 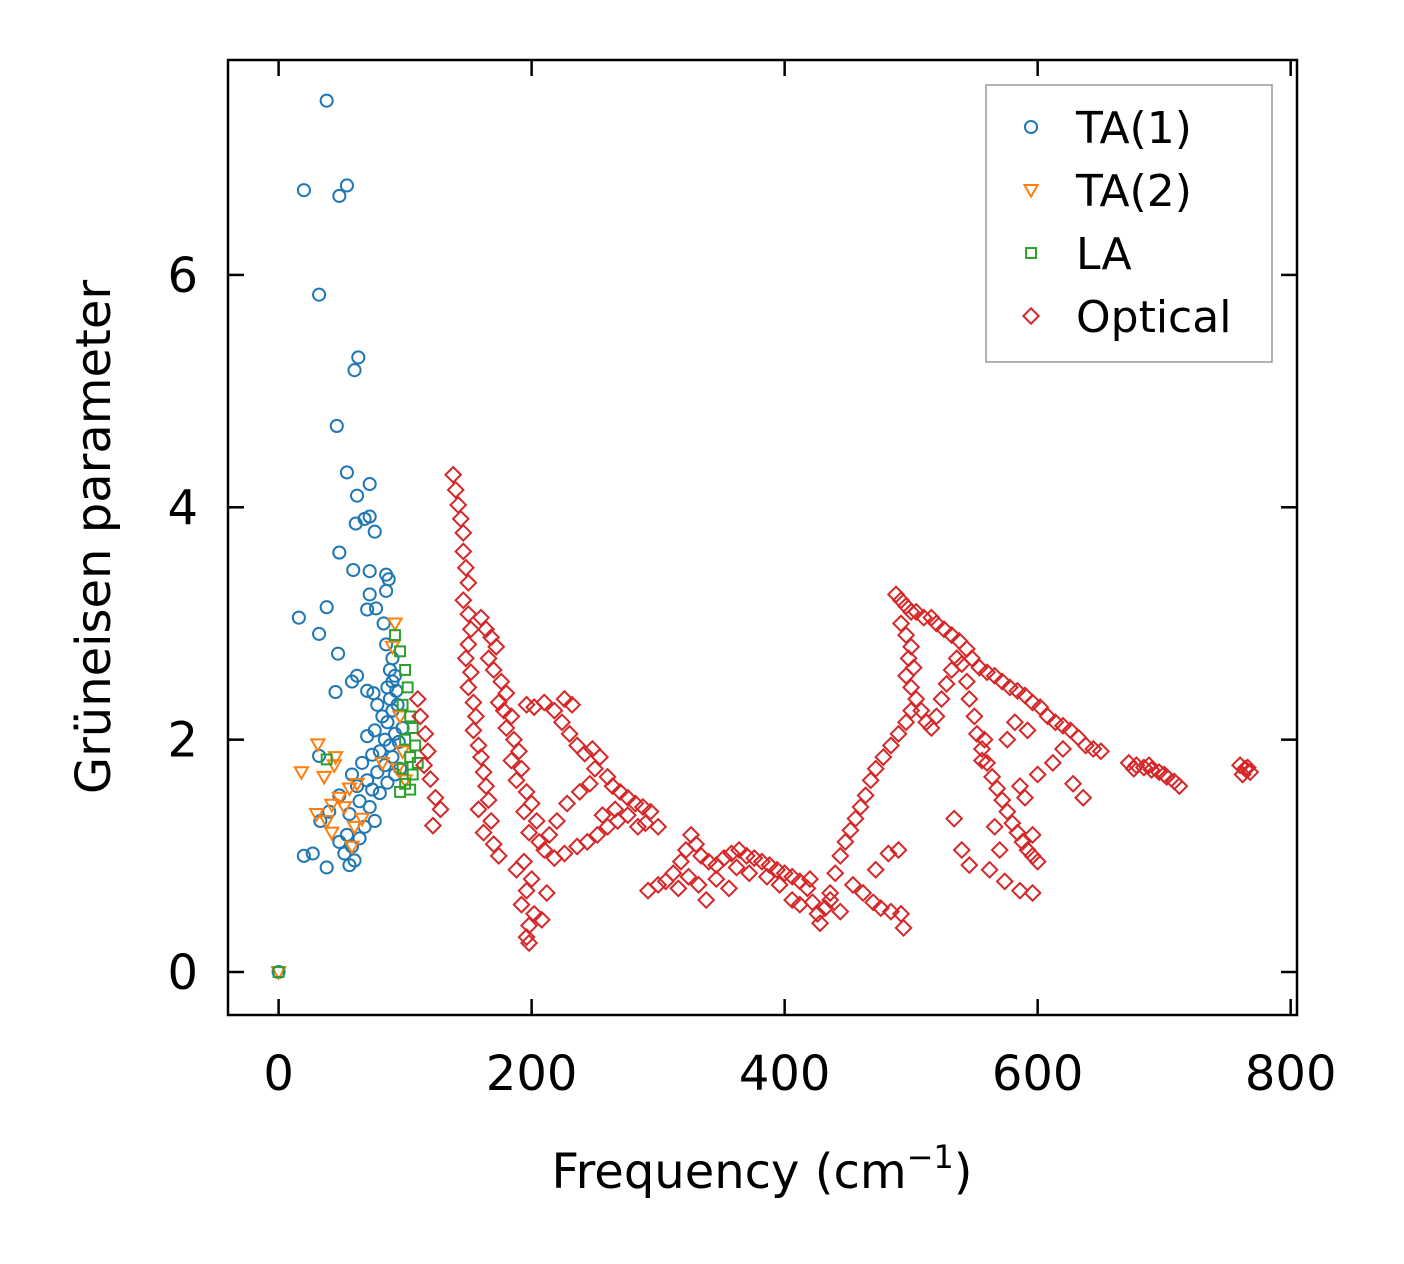 What do you see at coordinates (1153, 317) in the screenshot?
I see `legend-label-optical: Optical` at bounding box center [1153, 317].